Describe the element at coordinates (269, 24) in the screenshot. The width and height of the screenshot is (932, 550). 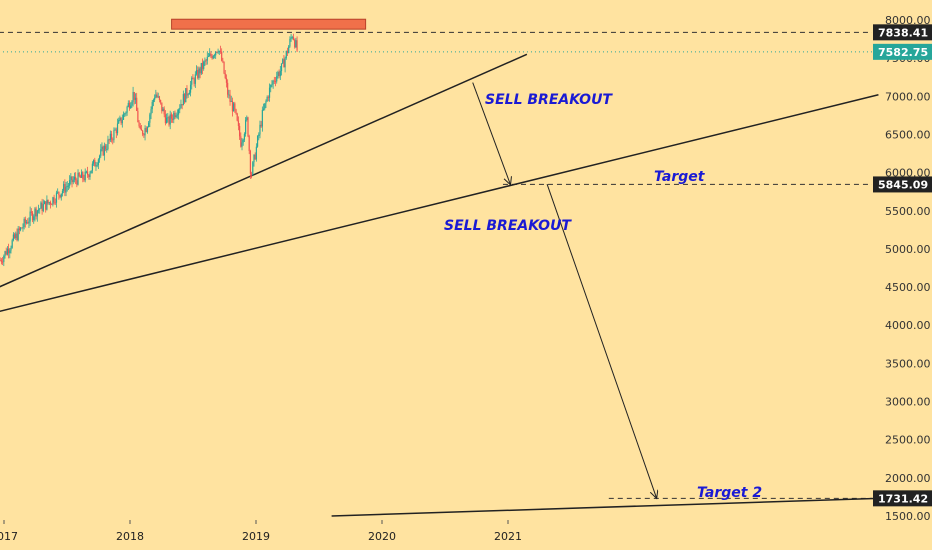
I see `resistance-zone-box` at that location.